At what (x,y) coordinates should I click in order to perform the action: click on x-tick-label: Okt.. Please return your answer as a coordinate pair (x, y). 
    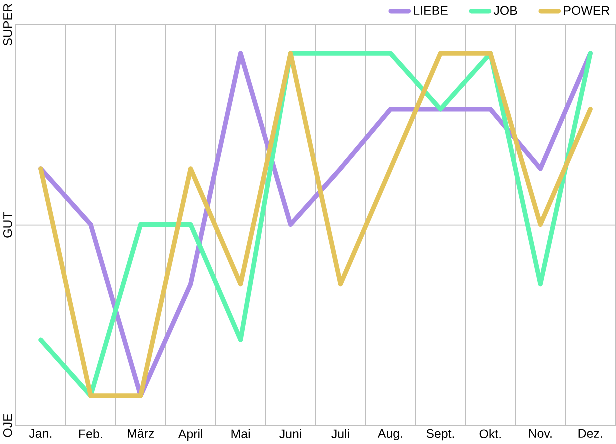
    Looking at the image, I should click on (490, 433).